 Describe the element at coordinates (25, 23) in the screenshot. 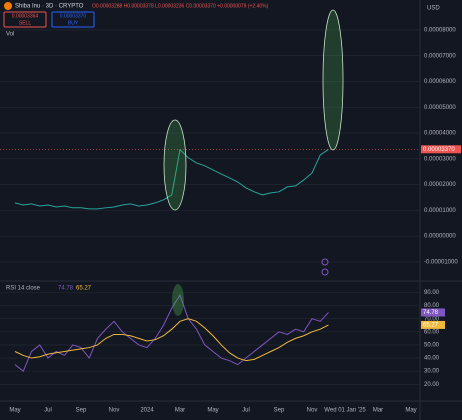

I see `sell-label: SELL` at that location.